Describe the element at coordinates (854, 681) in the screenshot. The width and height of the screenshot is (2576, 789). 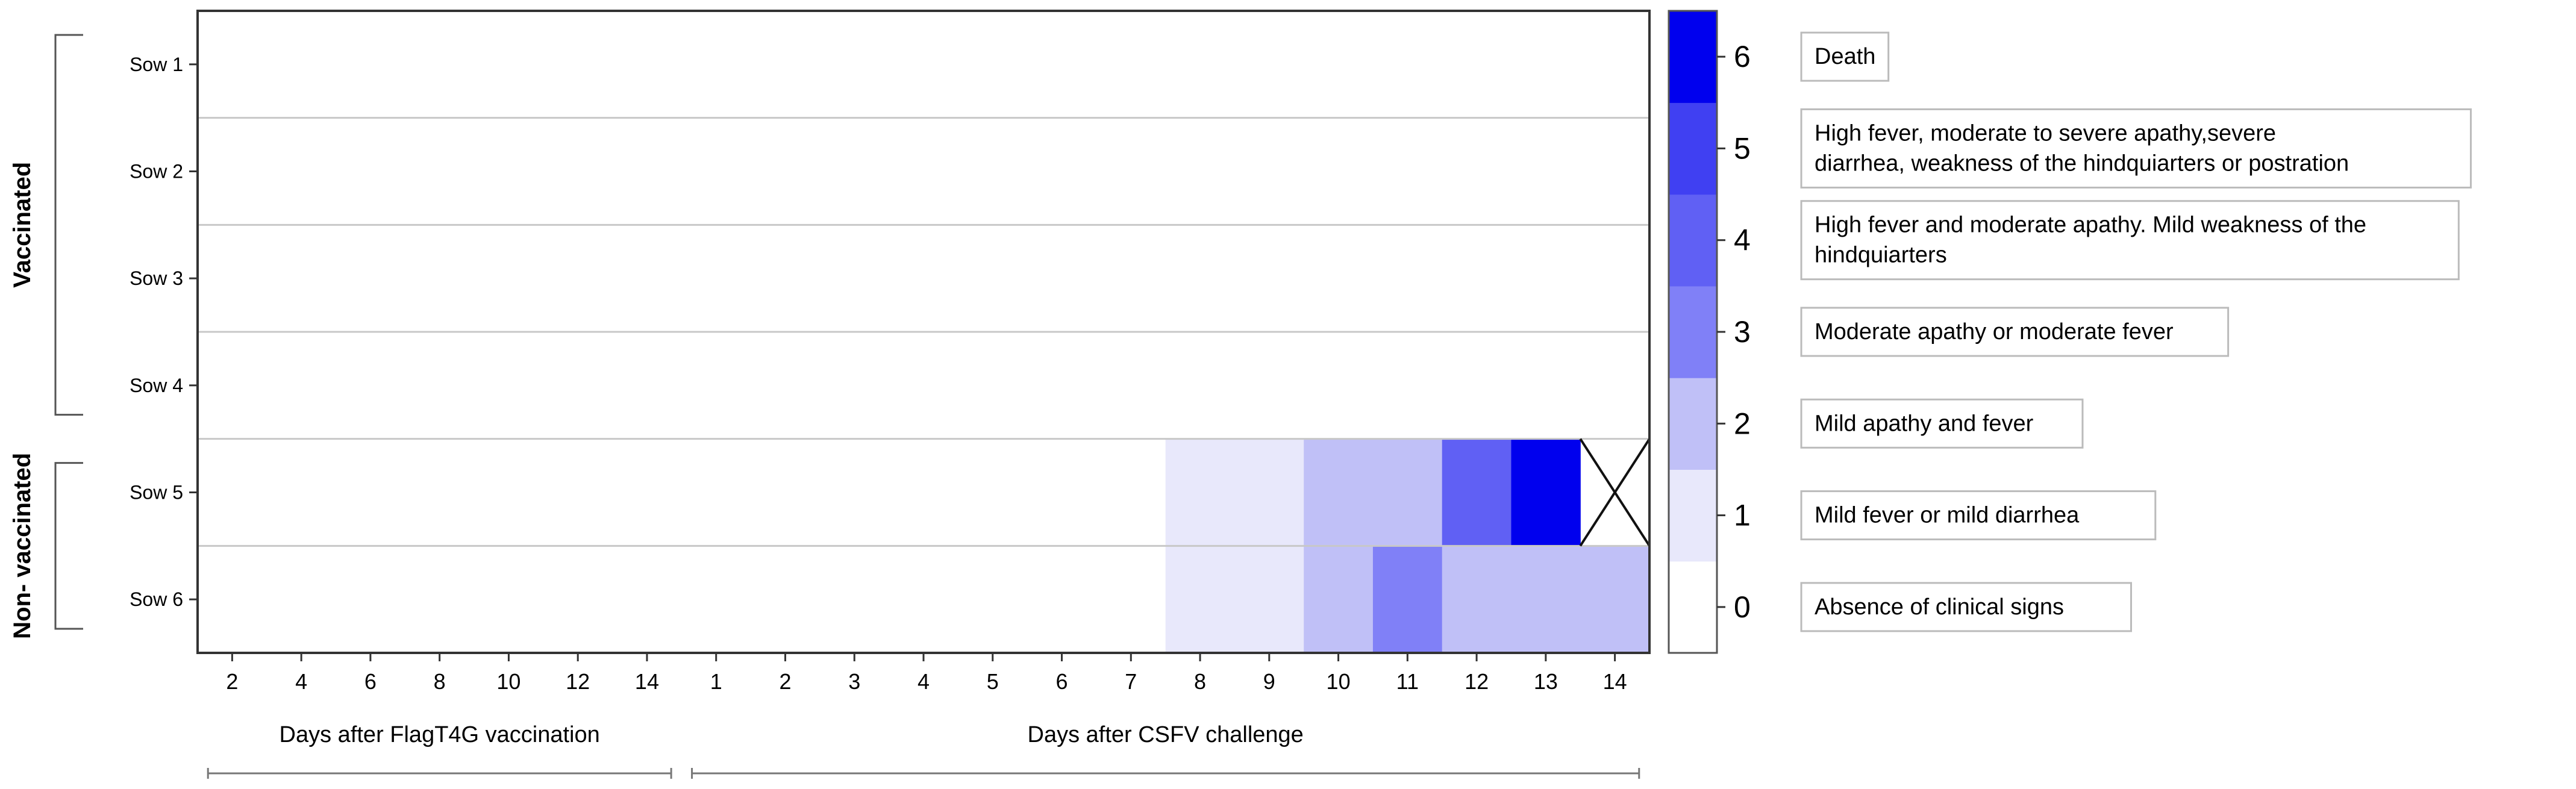
I see `column-tick-label: 3` at that location.